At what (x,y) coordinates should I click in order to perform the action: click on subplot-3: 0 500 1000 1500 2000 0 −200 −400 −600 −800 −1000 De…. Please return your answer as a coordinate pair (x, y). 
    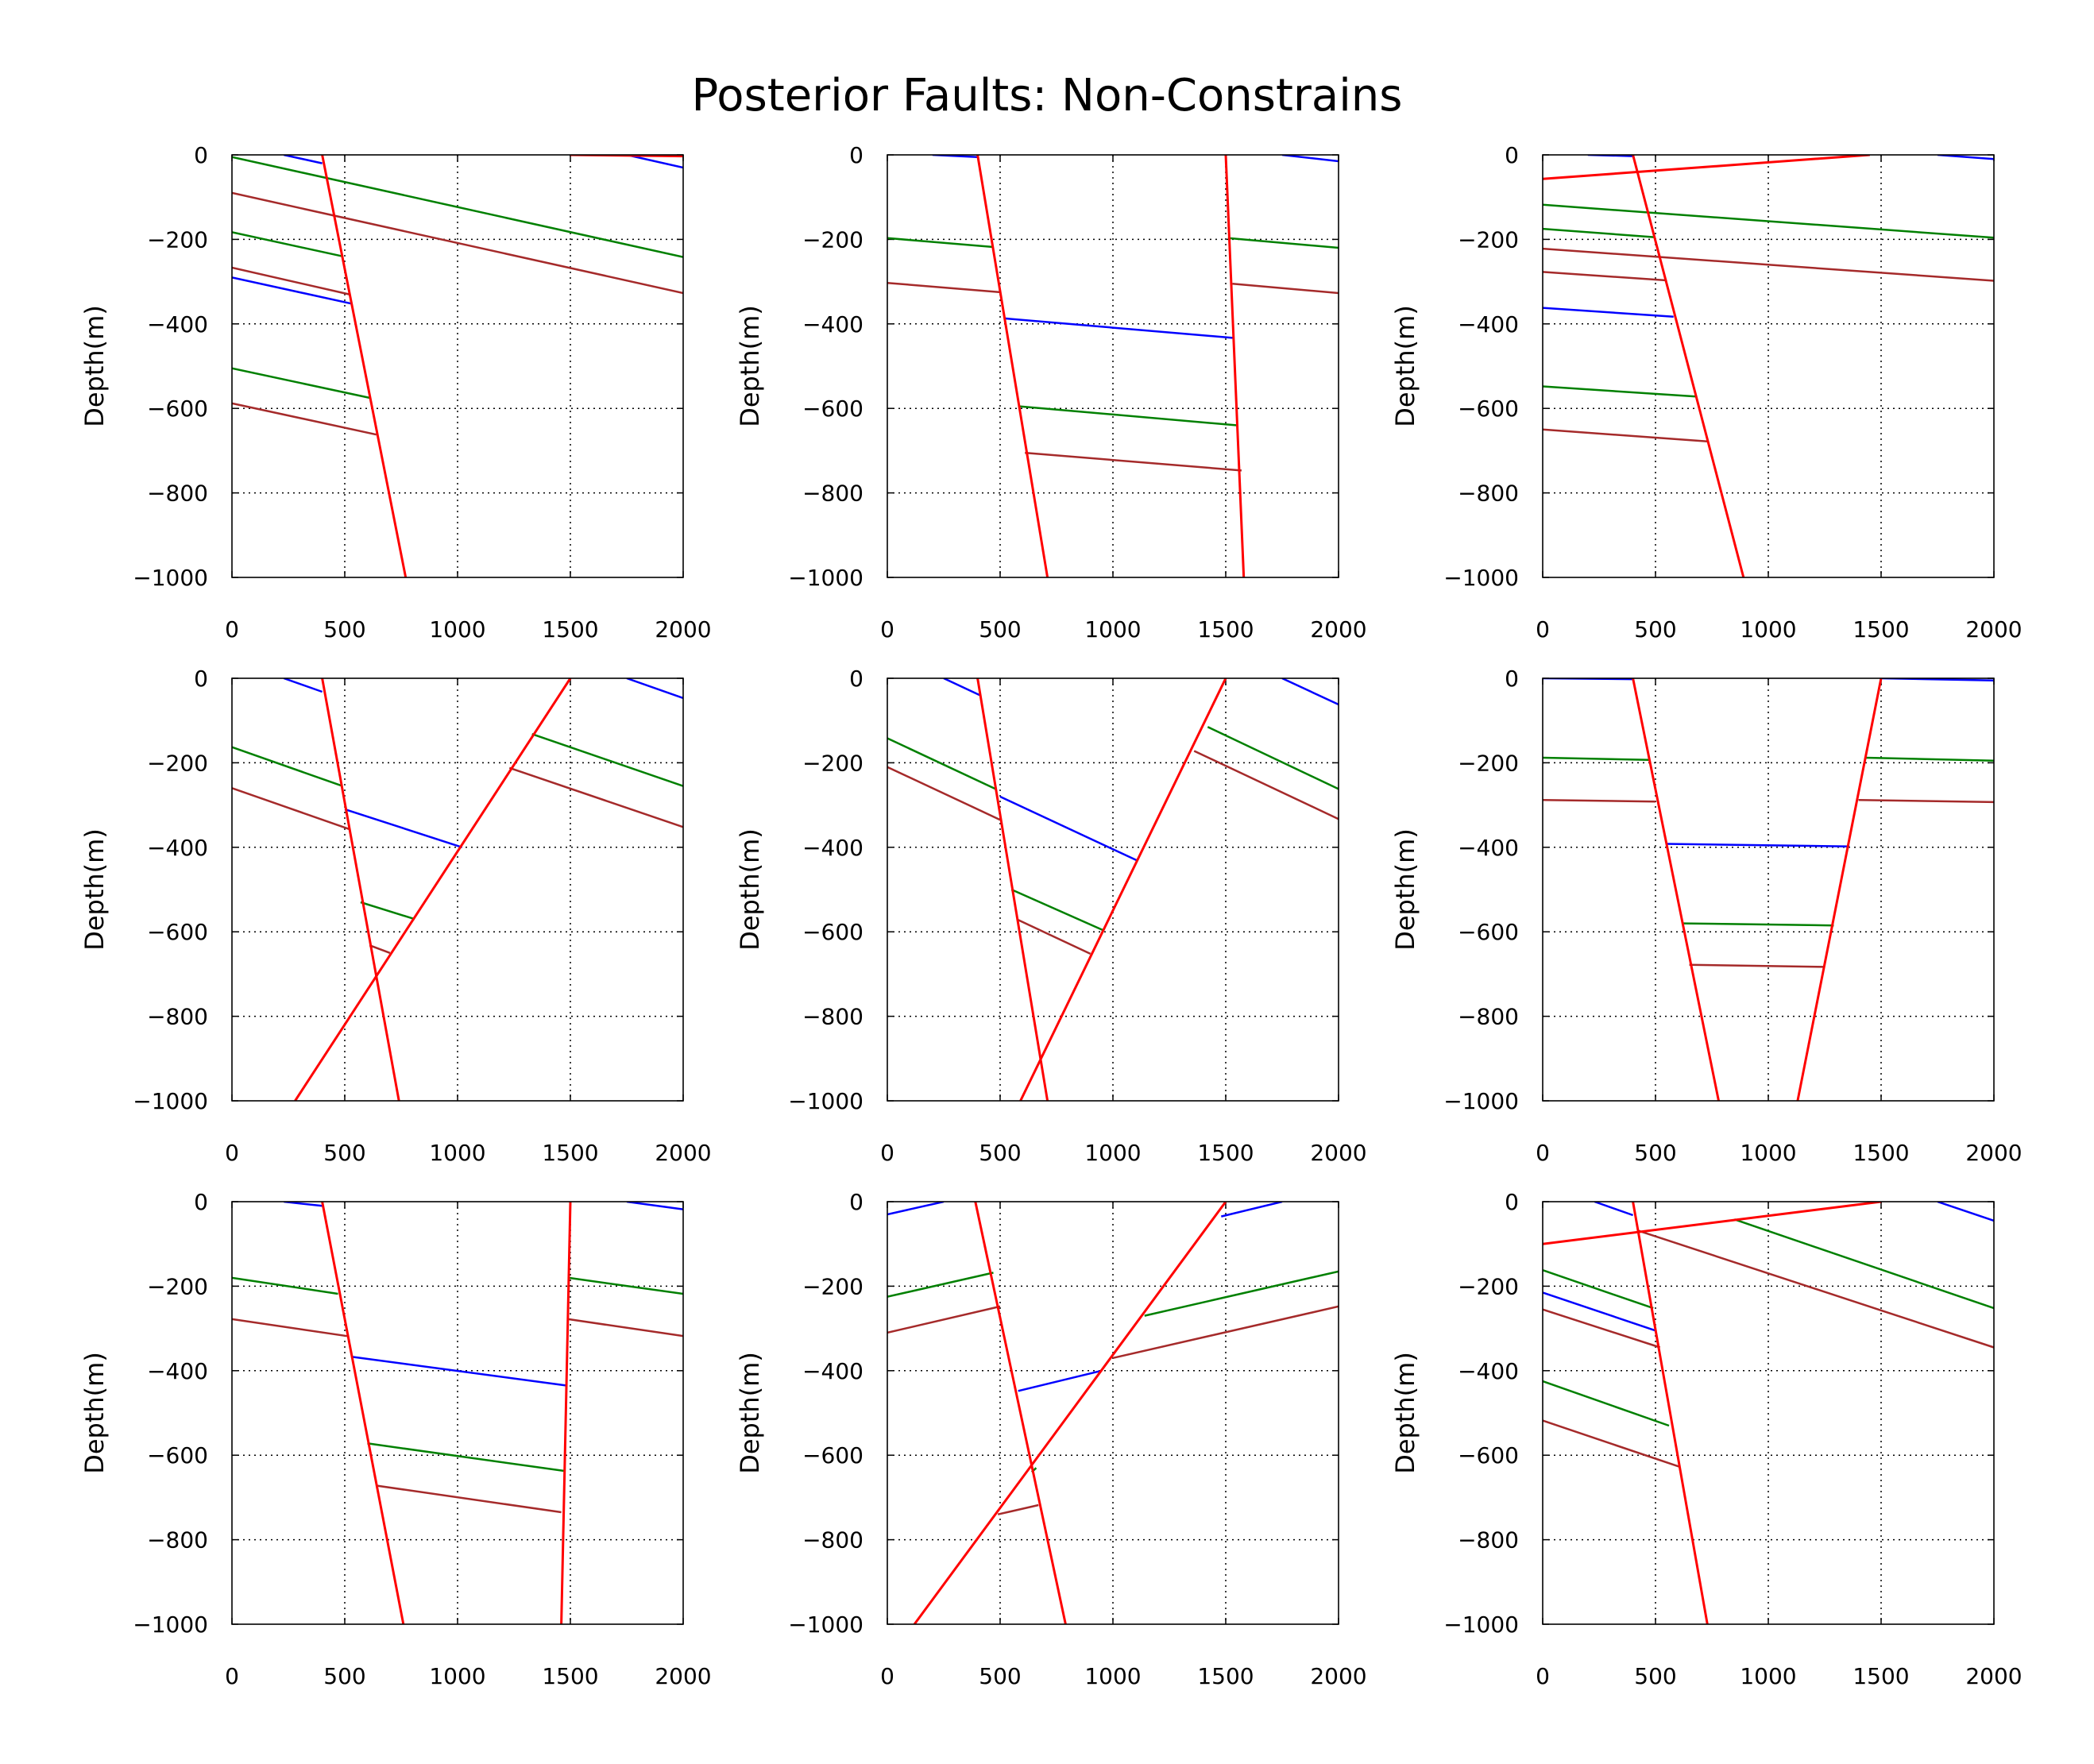
    Looking at the image, I should click on (1707, 392).